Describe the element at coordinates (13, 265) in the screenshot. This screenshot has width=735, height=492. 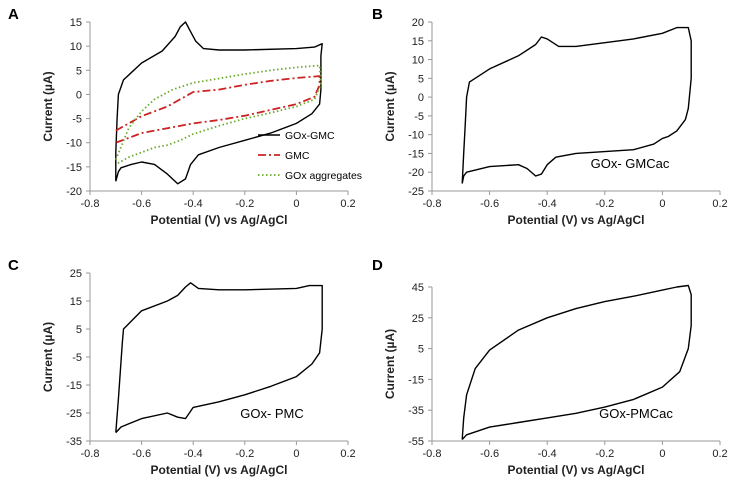
I see `panel-letter: C` at that location.